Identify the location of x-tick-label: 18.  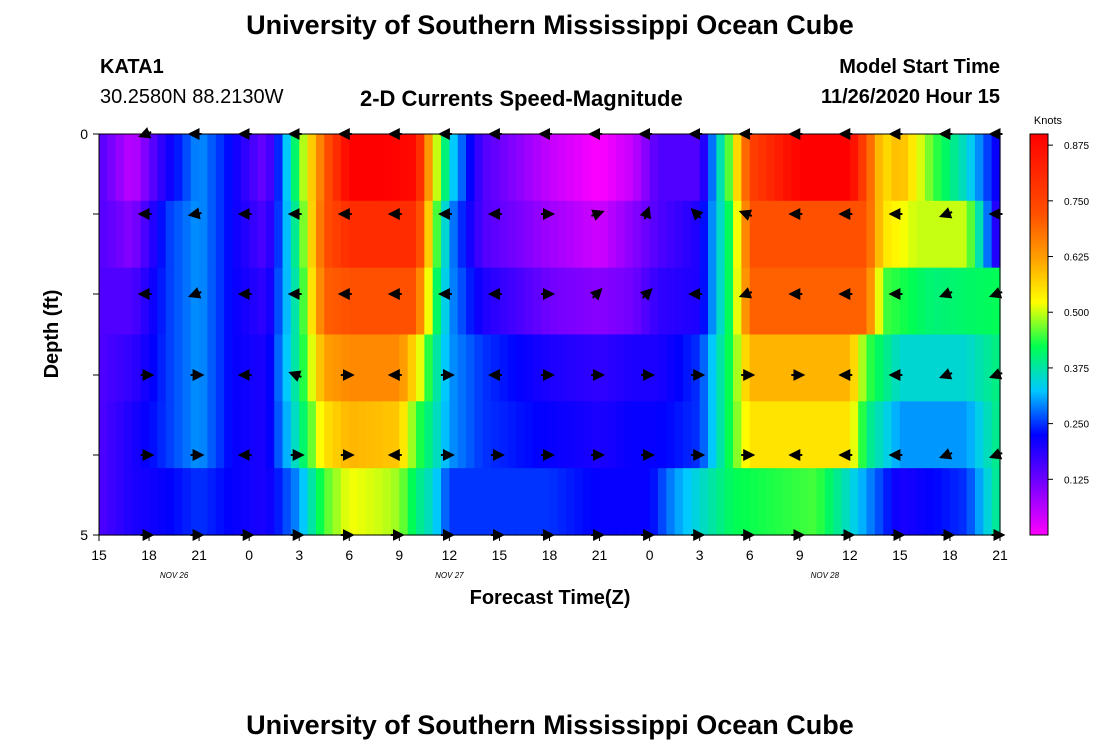
(950, 555).